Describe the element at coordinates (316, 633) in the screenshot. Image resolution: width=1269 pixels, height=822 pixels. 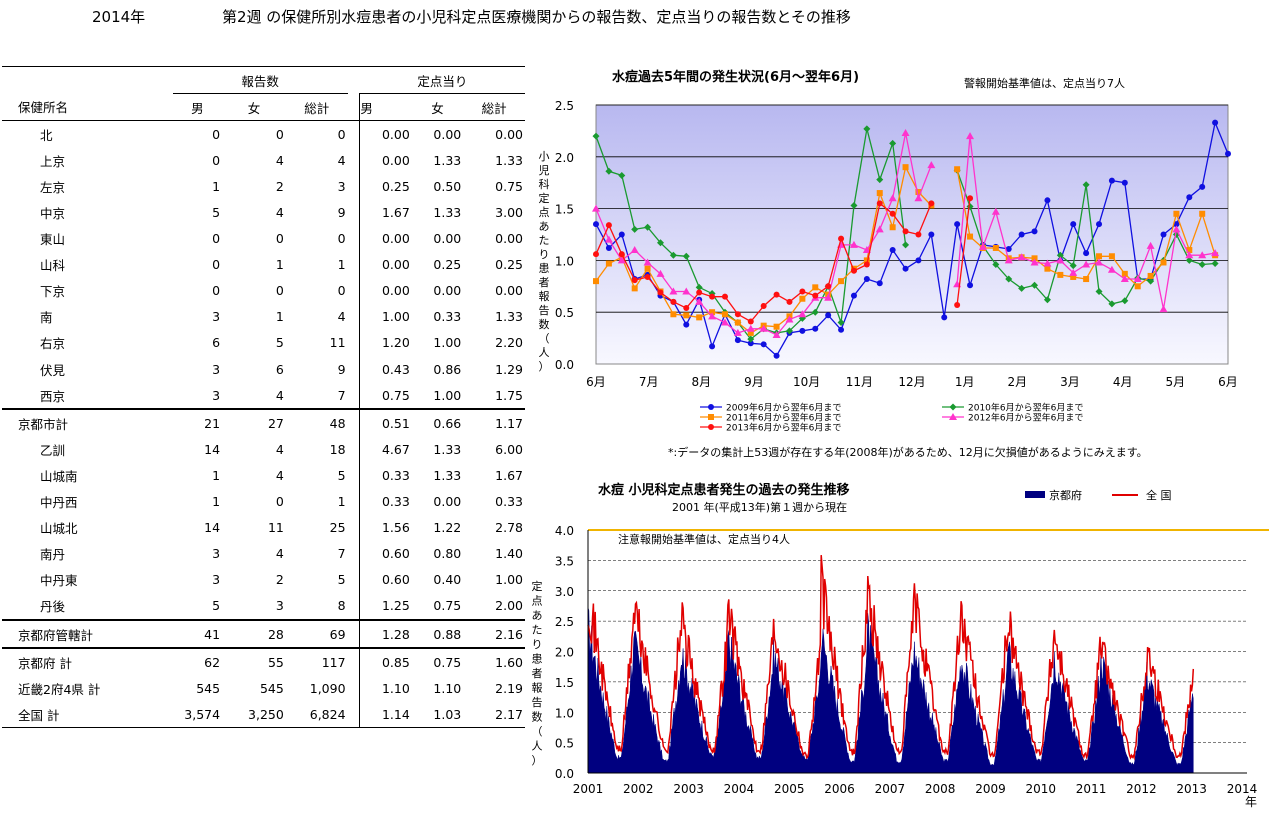
I see `cell-value: 69` at that location.